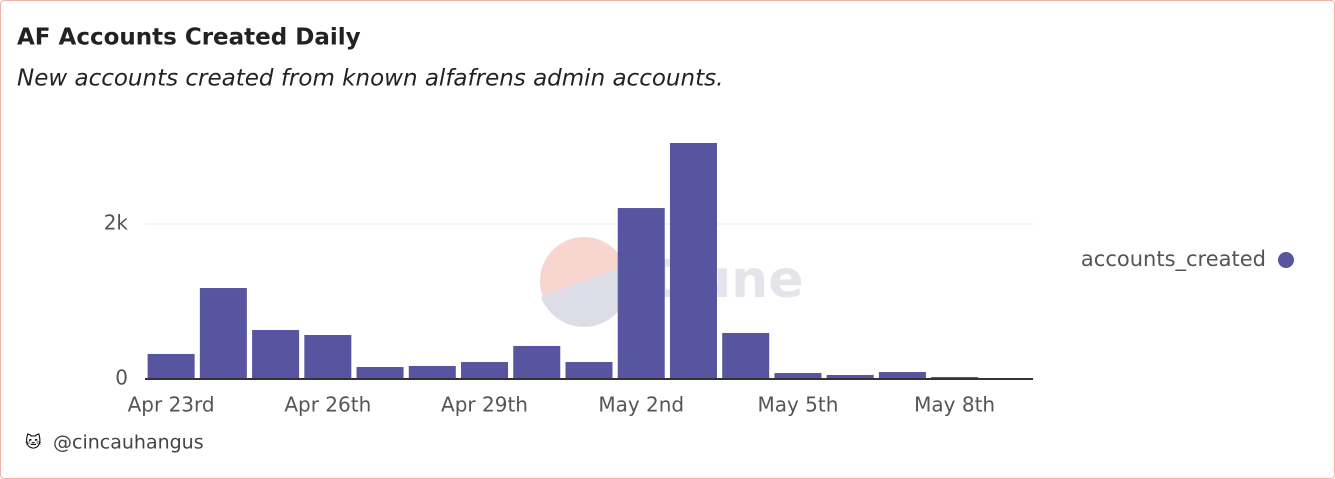 The image size is (1335, 479). Describe the element at coordinates (1286, 260) in the screenshot. I see `legend-swatch` at that location.